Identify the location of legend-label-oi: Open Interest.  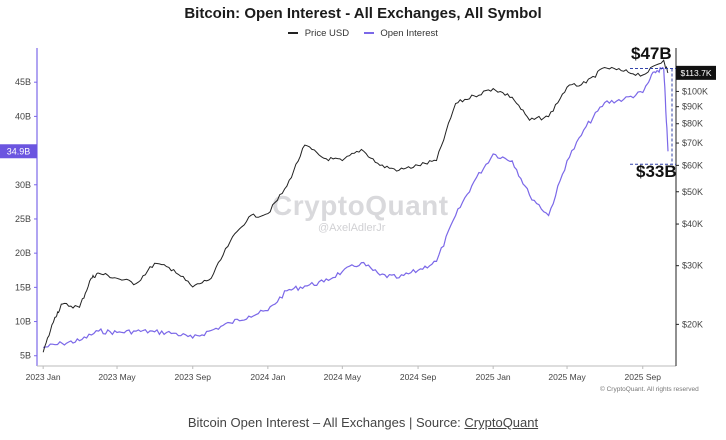
(409, 33).